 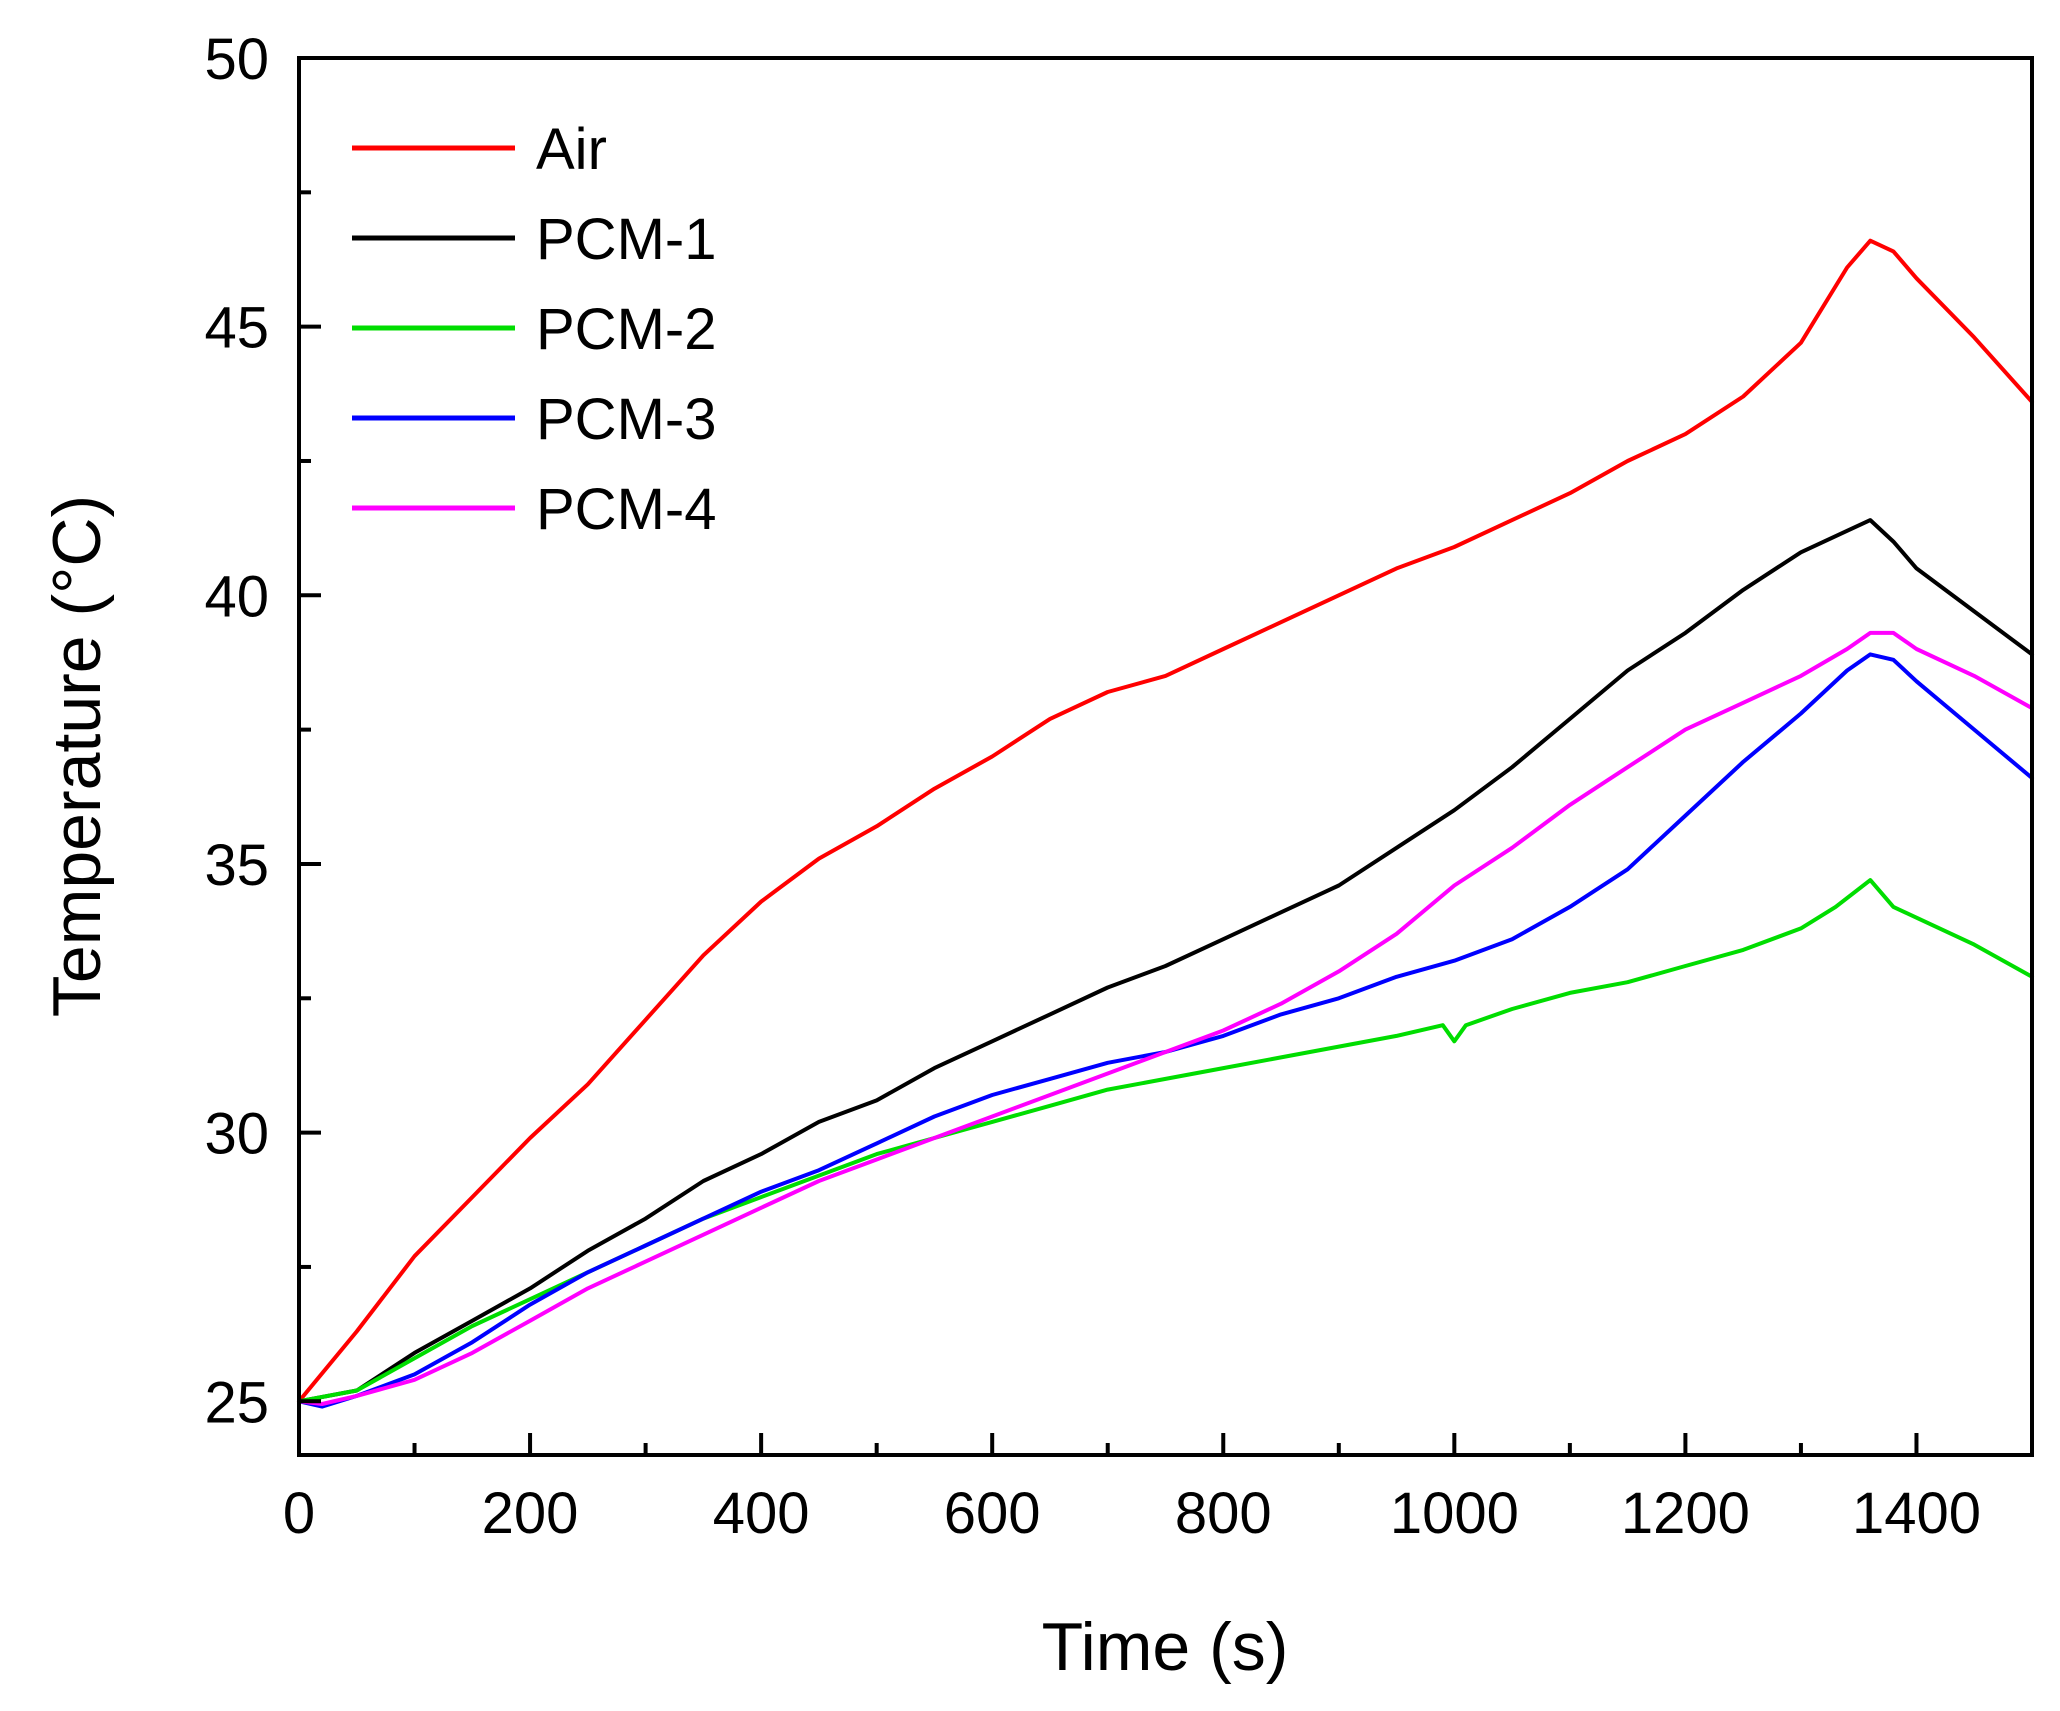 What do you see at coordinates (236, 865) in the screenshot?
I see `y-tick-label: 35` at bounding box center [236, 865].